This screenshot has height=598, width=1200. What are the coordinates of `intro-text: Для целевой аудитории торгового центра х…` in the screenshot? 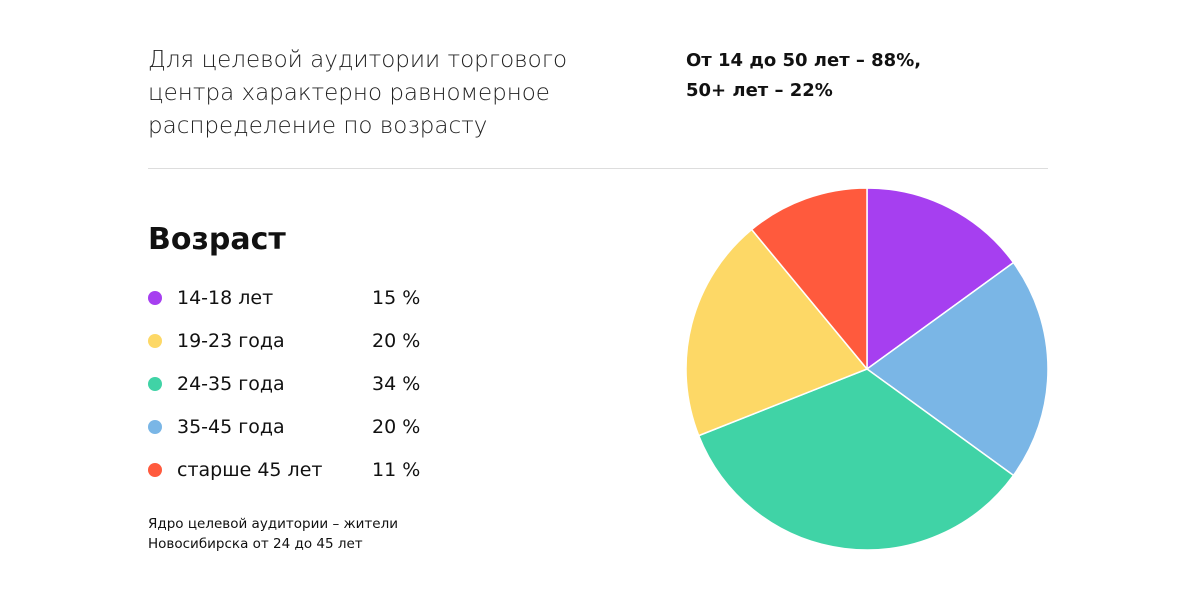 It's located at (383, 93).